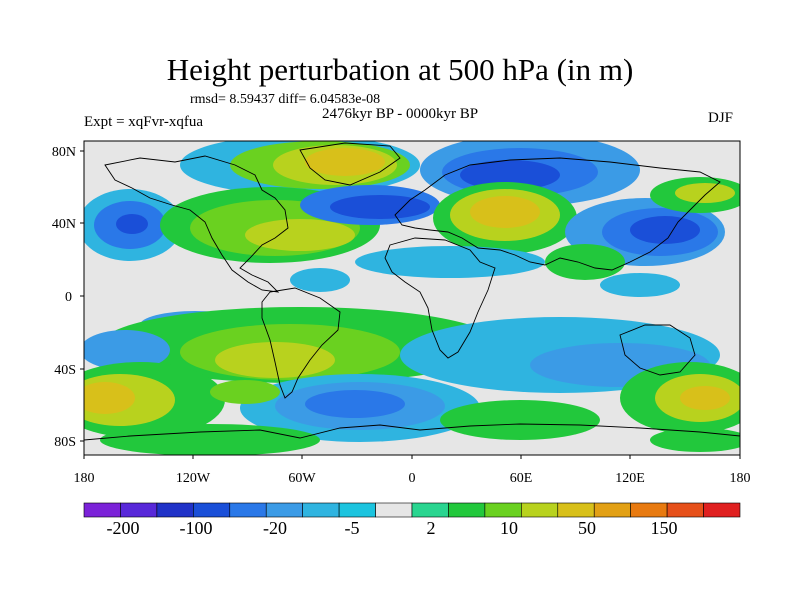  Describe the element at coordinates (64, 152) in the screenshot. I see `y-tick-label: 80N` at that location.